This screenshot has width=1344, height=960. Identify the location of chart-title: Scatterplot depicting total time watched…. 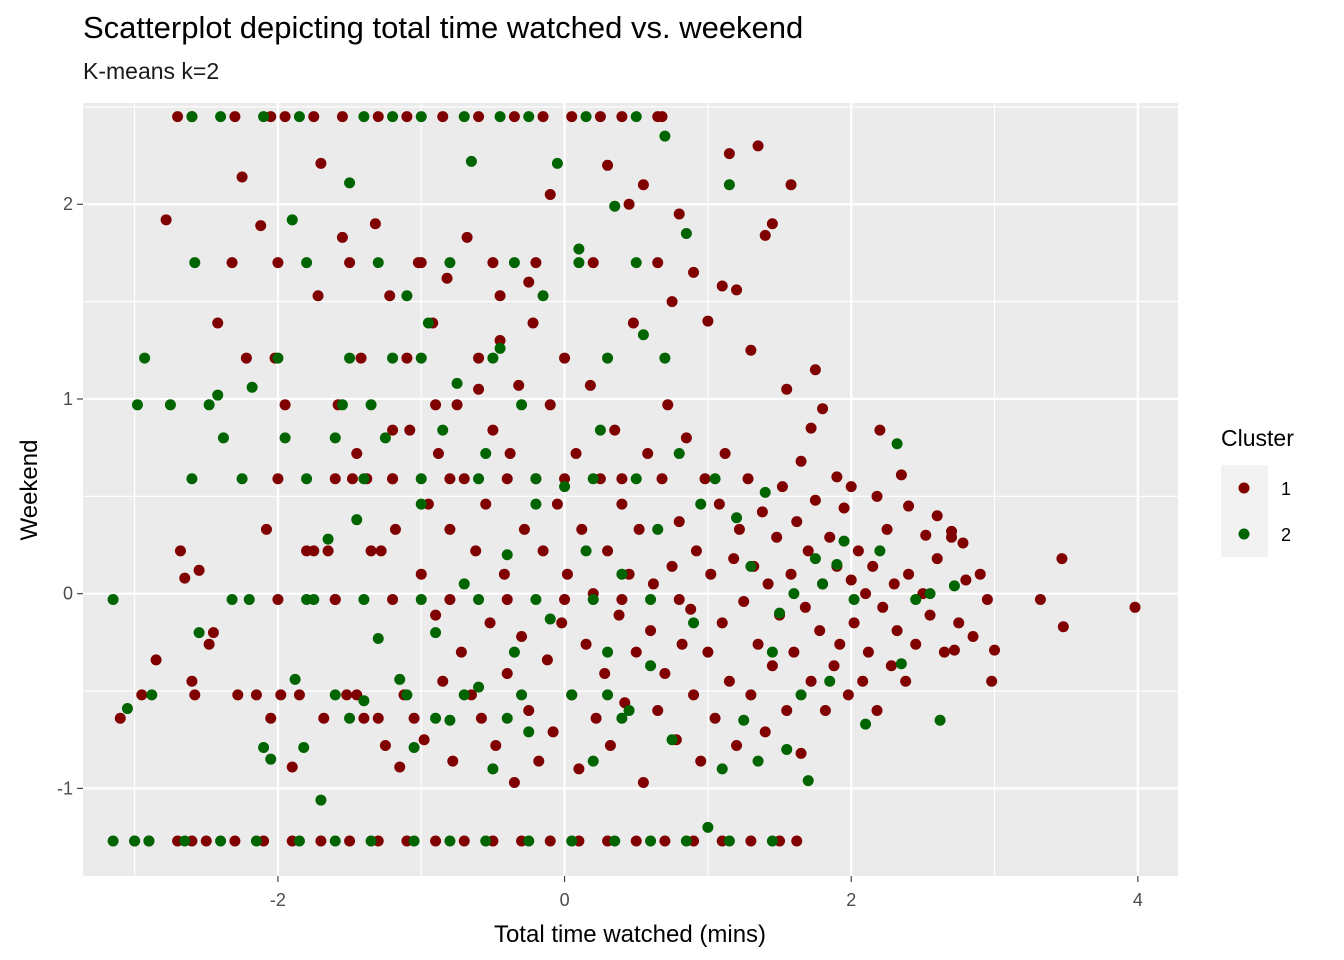
(443, 27).